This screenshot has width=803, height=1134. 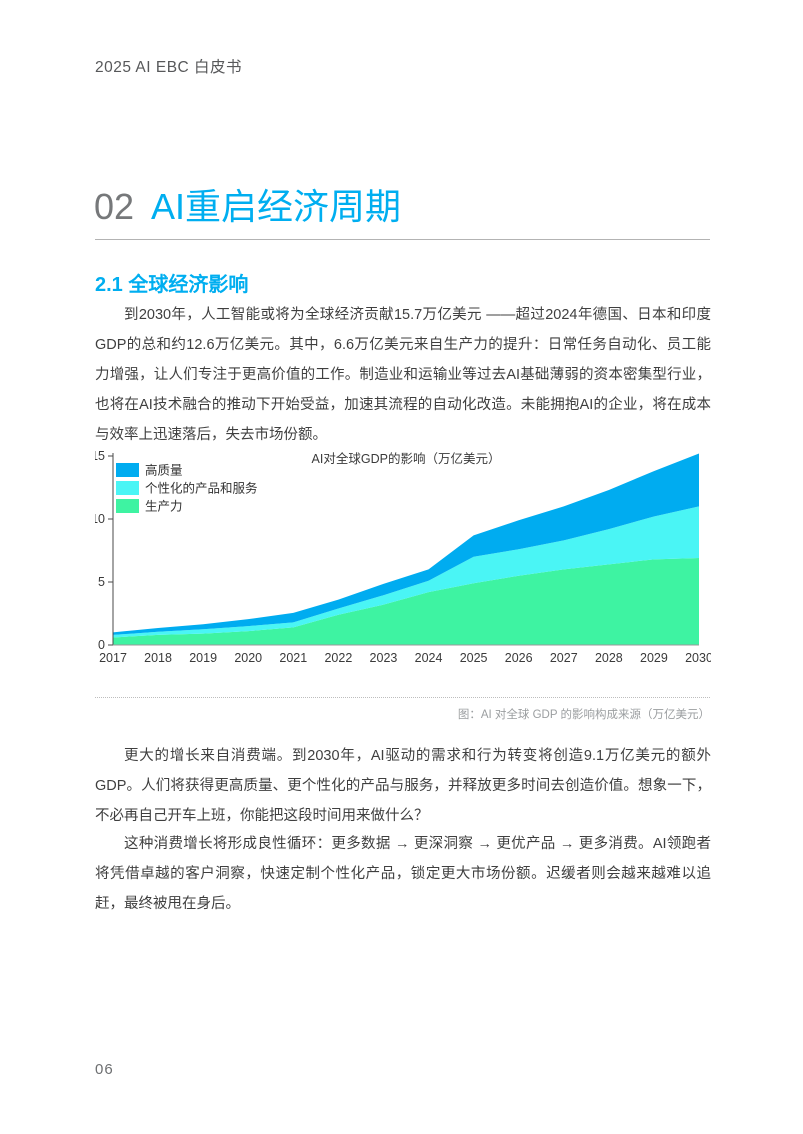 What do you see at coordinates (164, 507) in the screenshot?
I see `legend-label: 生产力` at bounding box center [164, 507].